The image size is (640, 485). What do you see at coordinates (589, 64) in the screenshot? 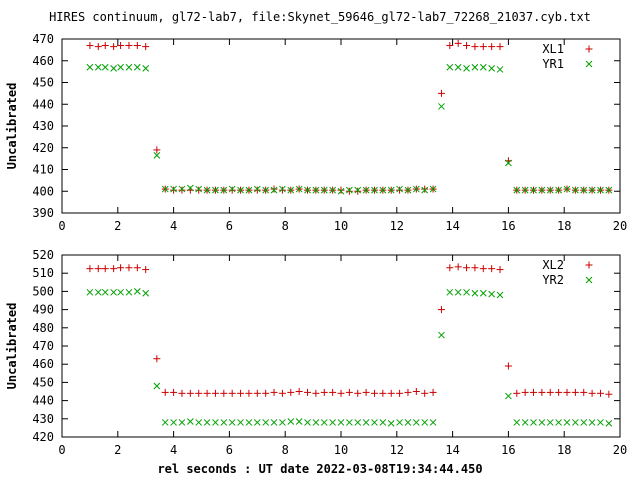
I see `legend-marker` at bounding box center [589, 64].